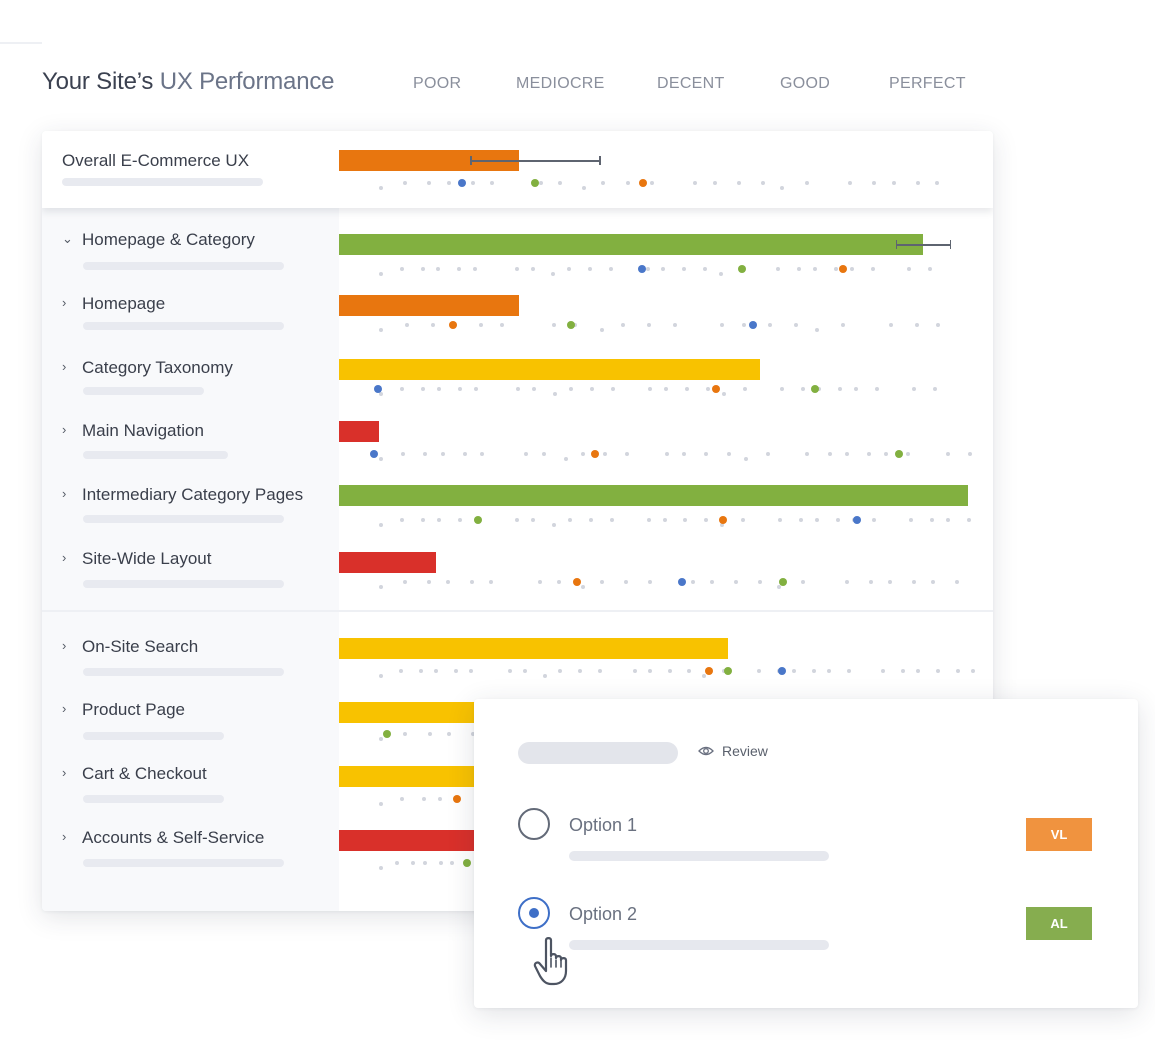 This screenshot has height=1051, width=1155. What do you see at coordinates (388, 562) in the screenshot?
I see `score-bar-site-wide-layout` at bounding box center [388, 562].